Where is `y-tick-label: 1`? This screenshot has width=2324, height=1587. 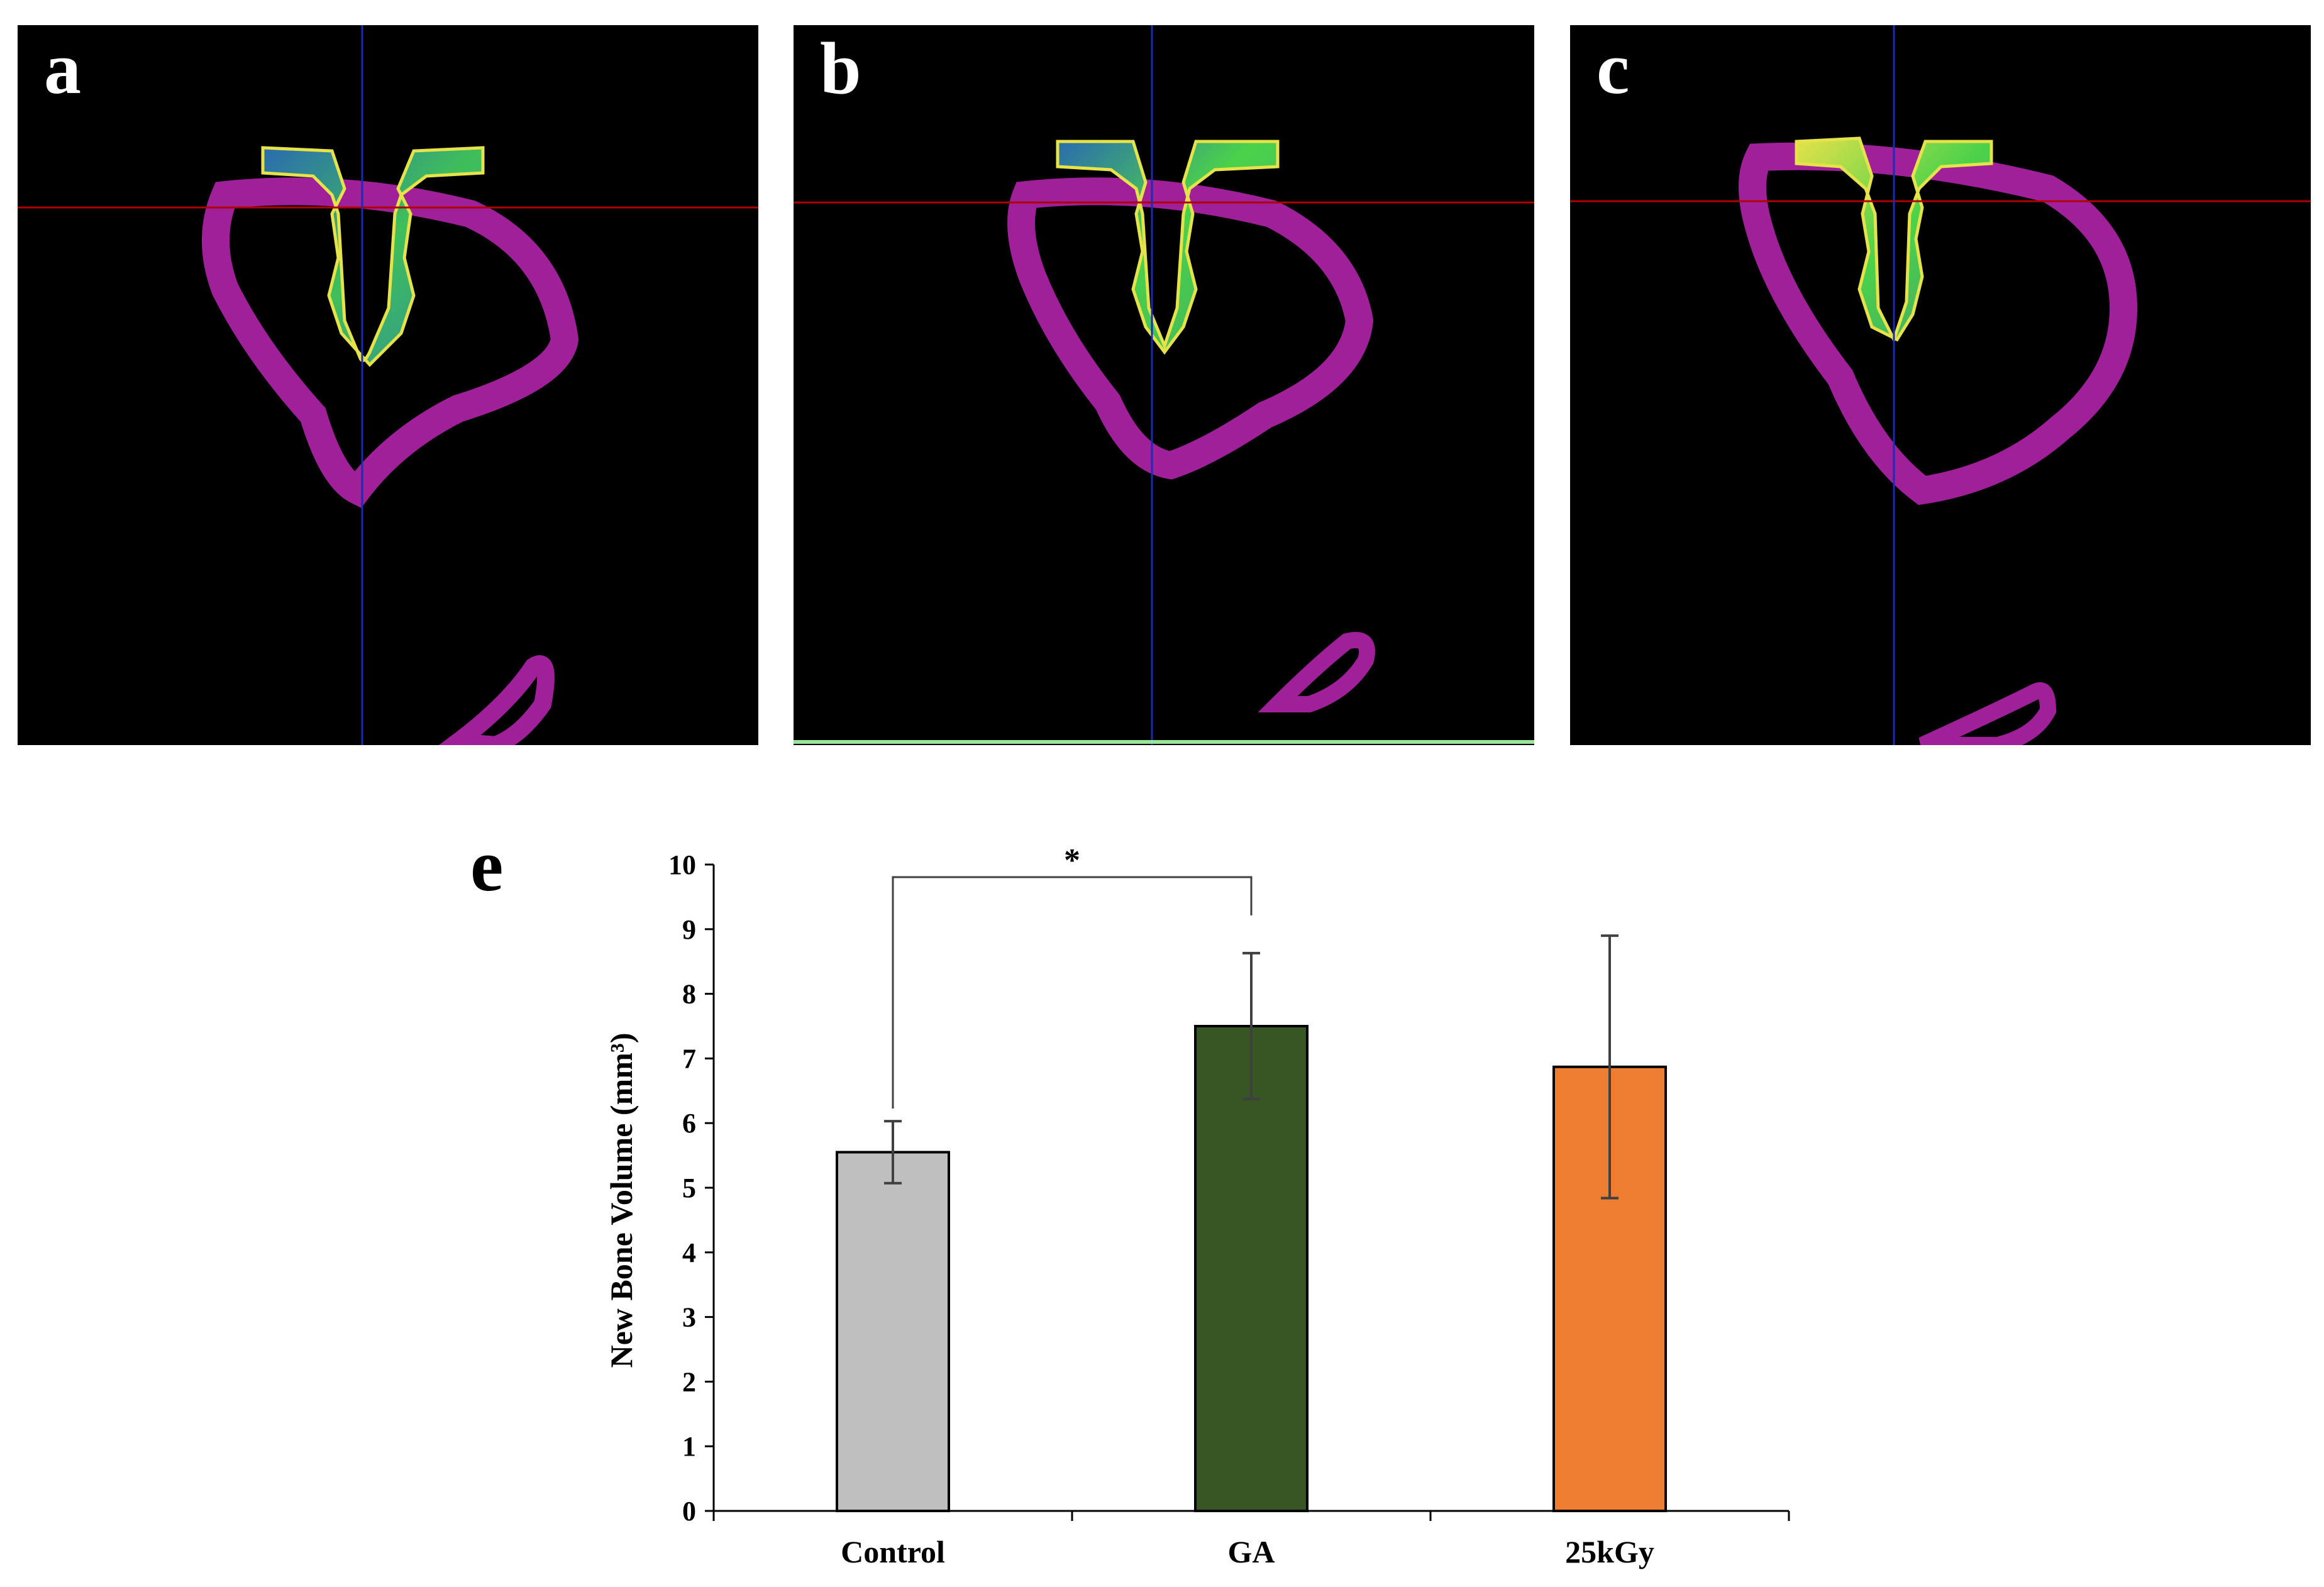
y-tick-label: 1 is located at coordinates (689, 1446).